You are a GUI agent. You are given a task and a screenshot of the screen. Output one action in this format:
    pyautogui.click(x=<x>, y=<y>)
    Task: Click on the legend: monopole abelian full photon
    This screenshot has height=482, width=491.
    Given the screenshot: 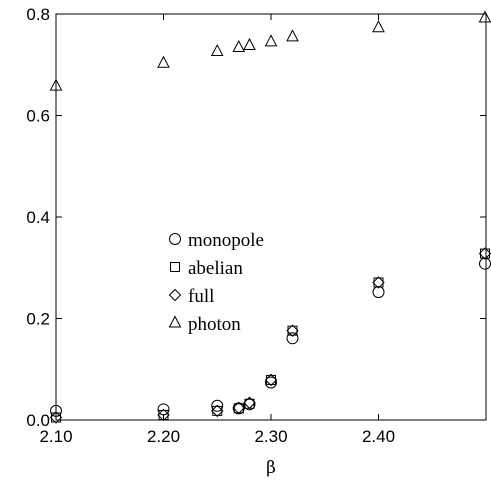 What is the action you would take?
    pyautogui.click(x=216, y=282)
    